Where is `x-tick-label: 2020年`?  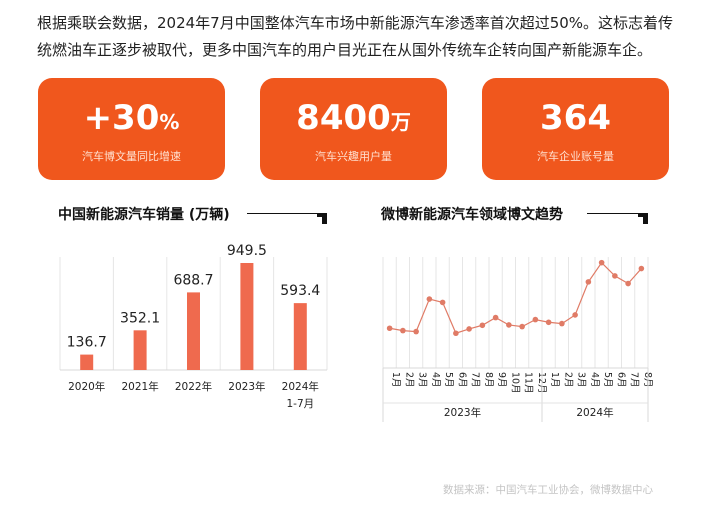
x-tick-label: 2020年 is located at coordinates (86, 386).